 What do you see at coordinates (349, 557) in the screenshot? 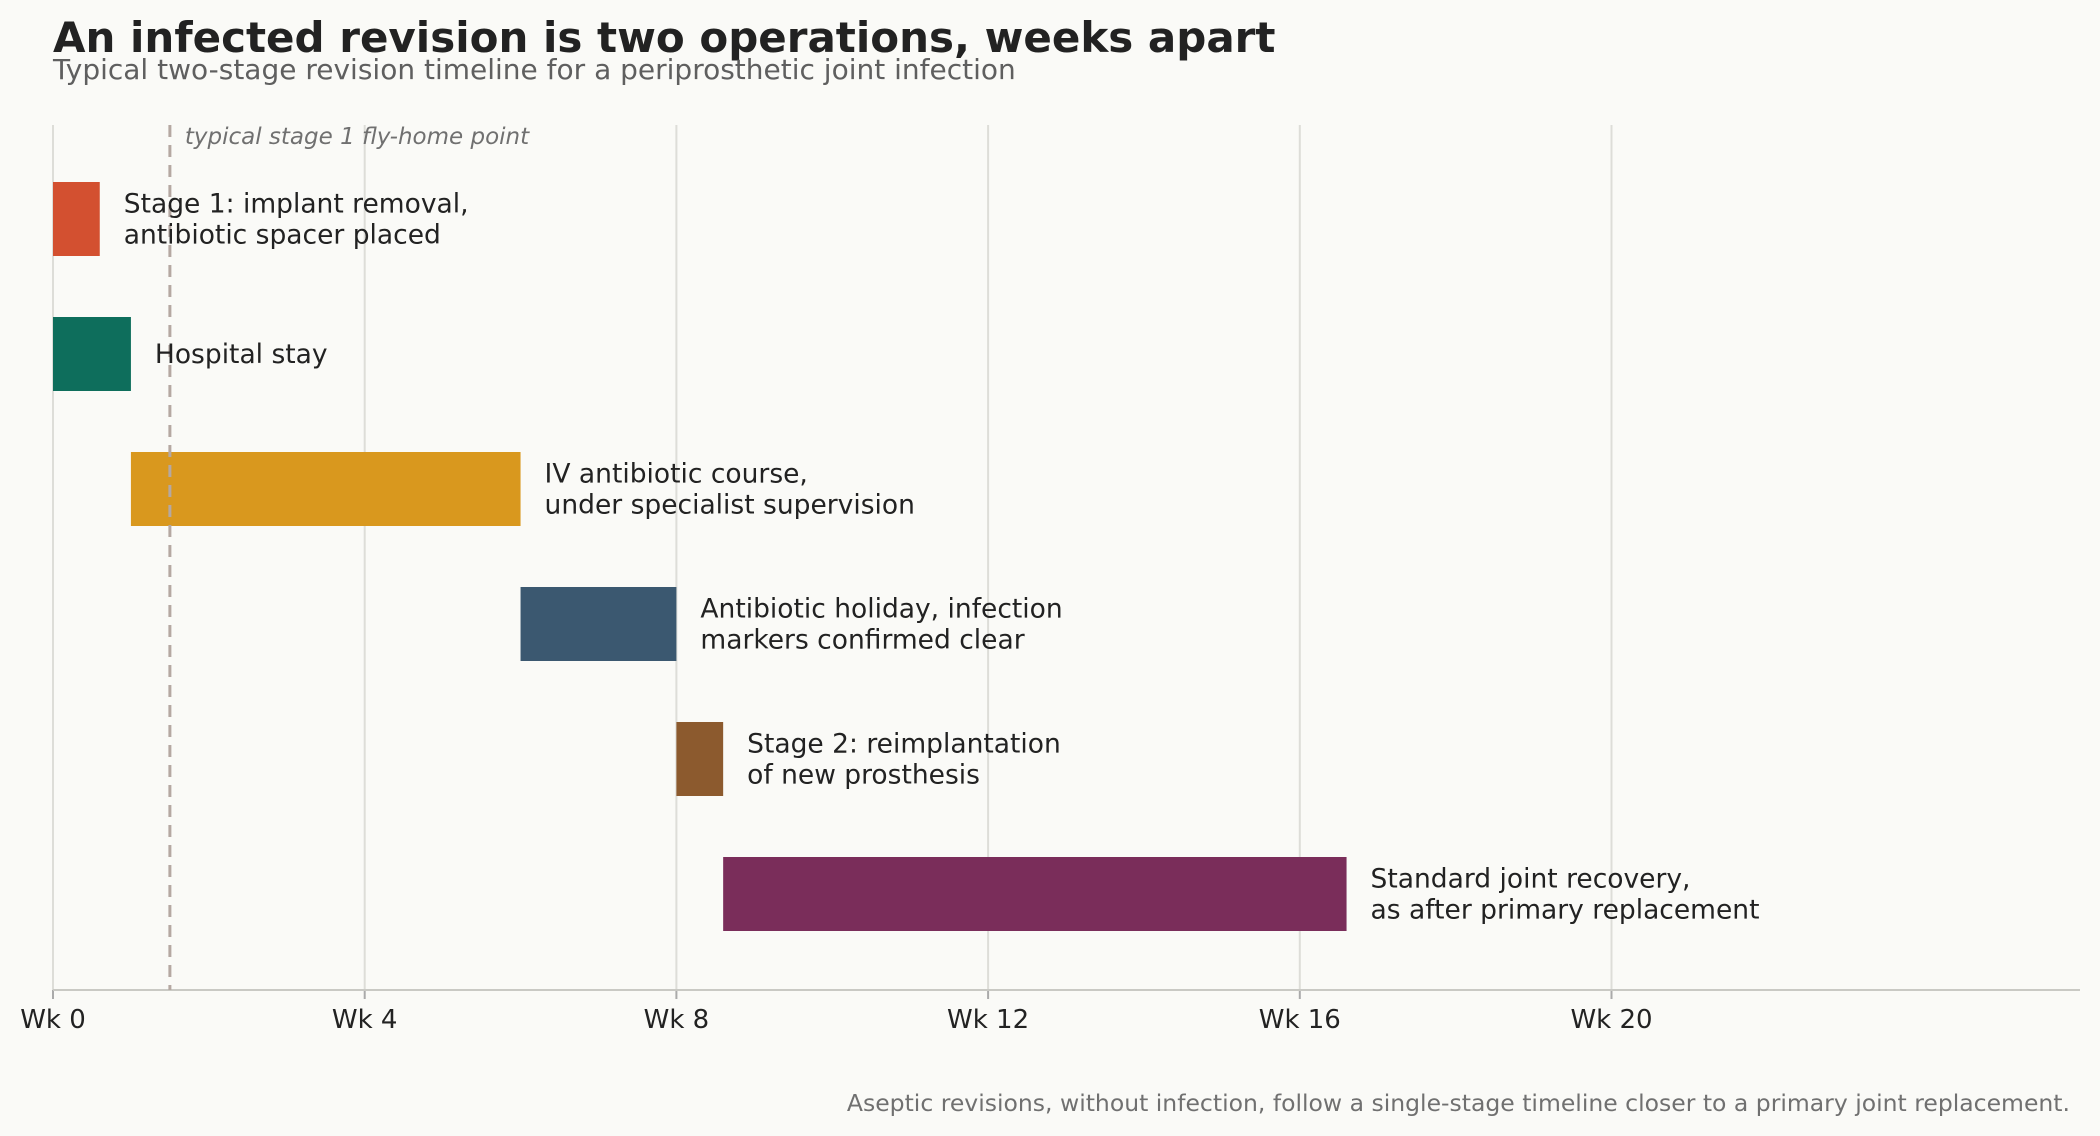
I see `reference-line-group: typical stage 1 fly-home point` at bounding box center [349, 557].